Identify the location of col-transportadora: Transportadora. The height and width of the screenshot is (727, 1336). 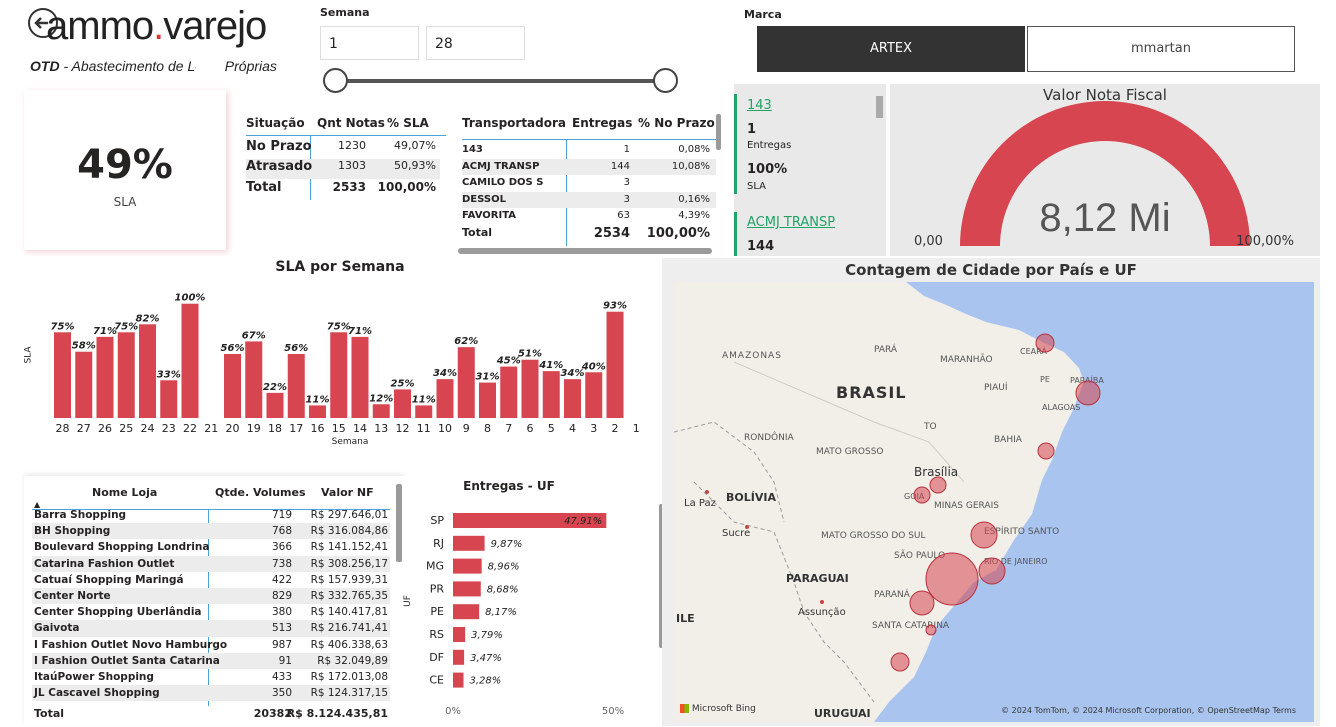
(514, 123).